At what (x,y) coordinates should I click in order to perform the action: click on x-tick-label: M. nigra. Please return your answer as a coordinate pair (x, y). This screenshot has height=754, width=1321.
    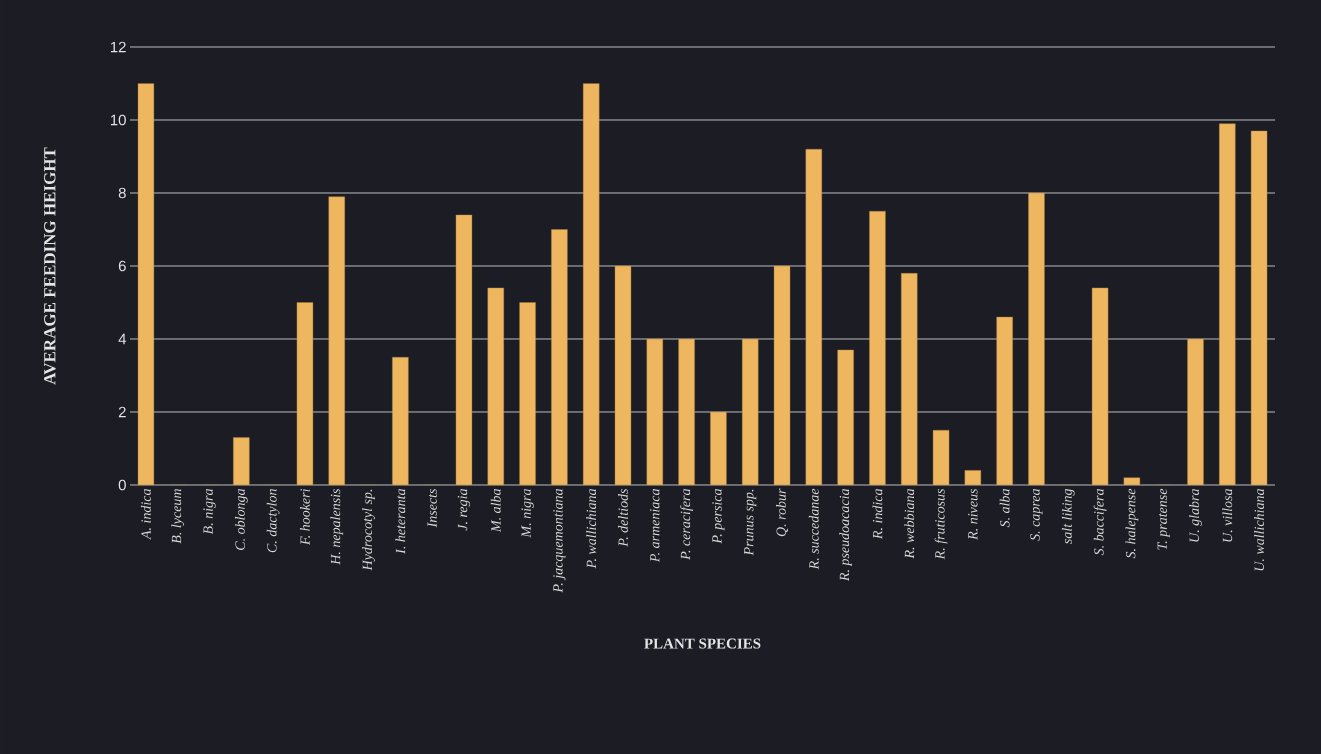
    Looking at the image, I should click on (527, 513).